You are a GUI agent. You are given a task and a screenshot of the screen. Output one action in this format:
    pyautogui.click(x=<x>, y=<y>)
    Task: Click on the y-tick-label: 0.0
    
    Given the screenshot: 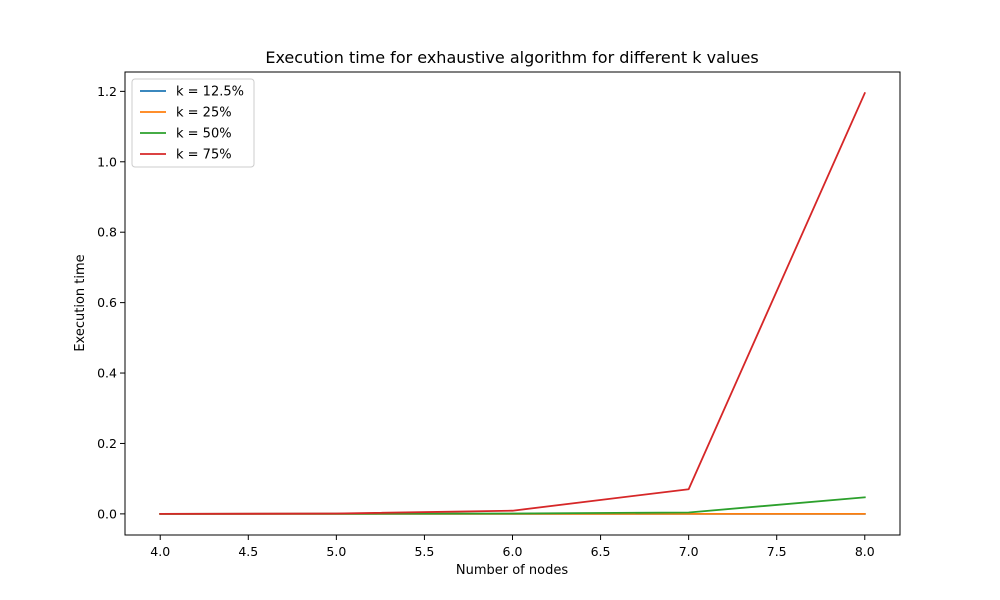 What is the action you would take?
    pyautogui.click(x=107, y=513)
    